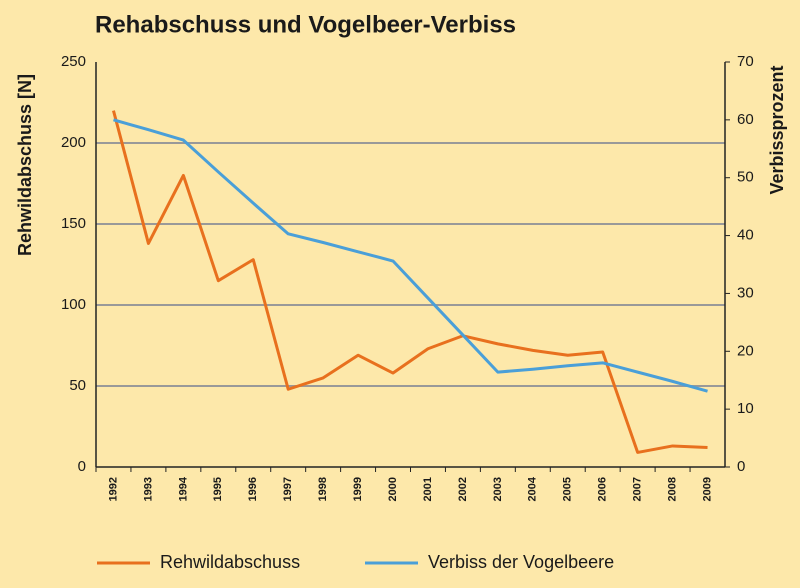 The image size is (800, 588). I want to click on y-tick-label: 100, so click(73, 304).